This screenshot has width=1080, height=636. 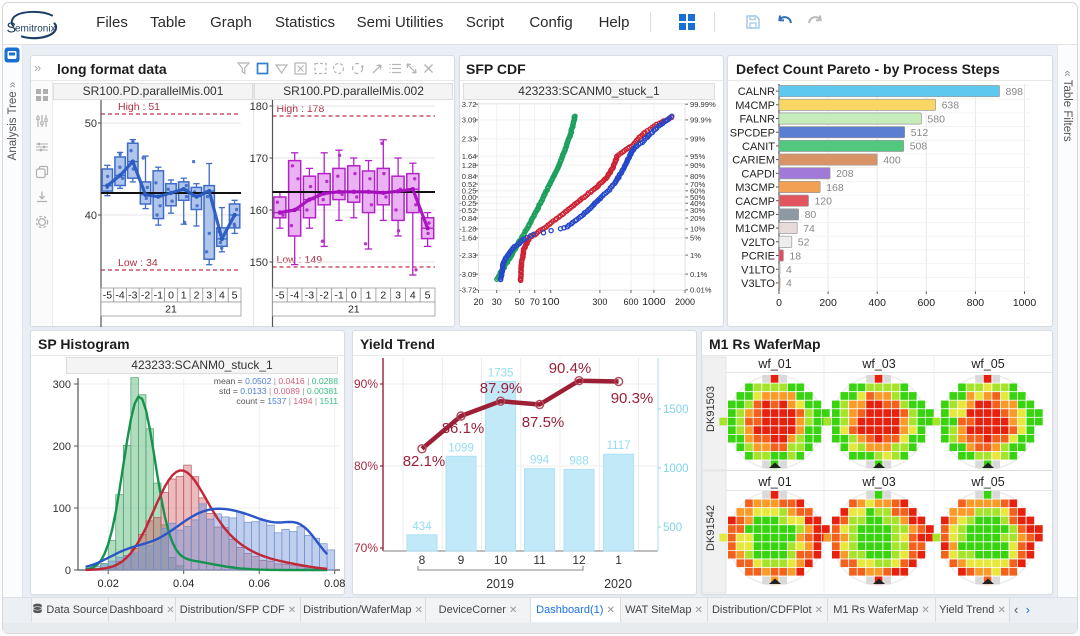 I want to click on svg-text: 87.5%, so click(x=543, y=422).